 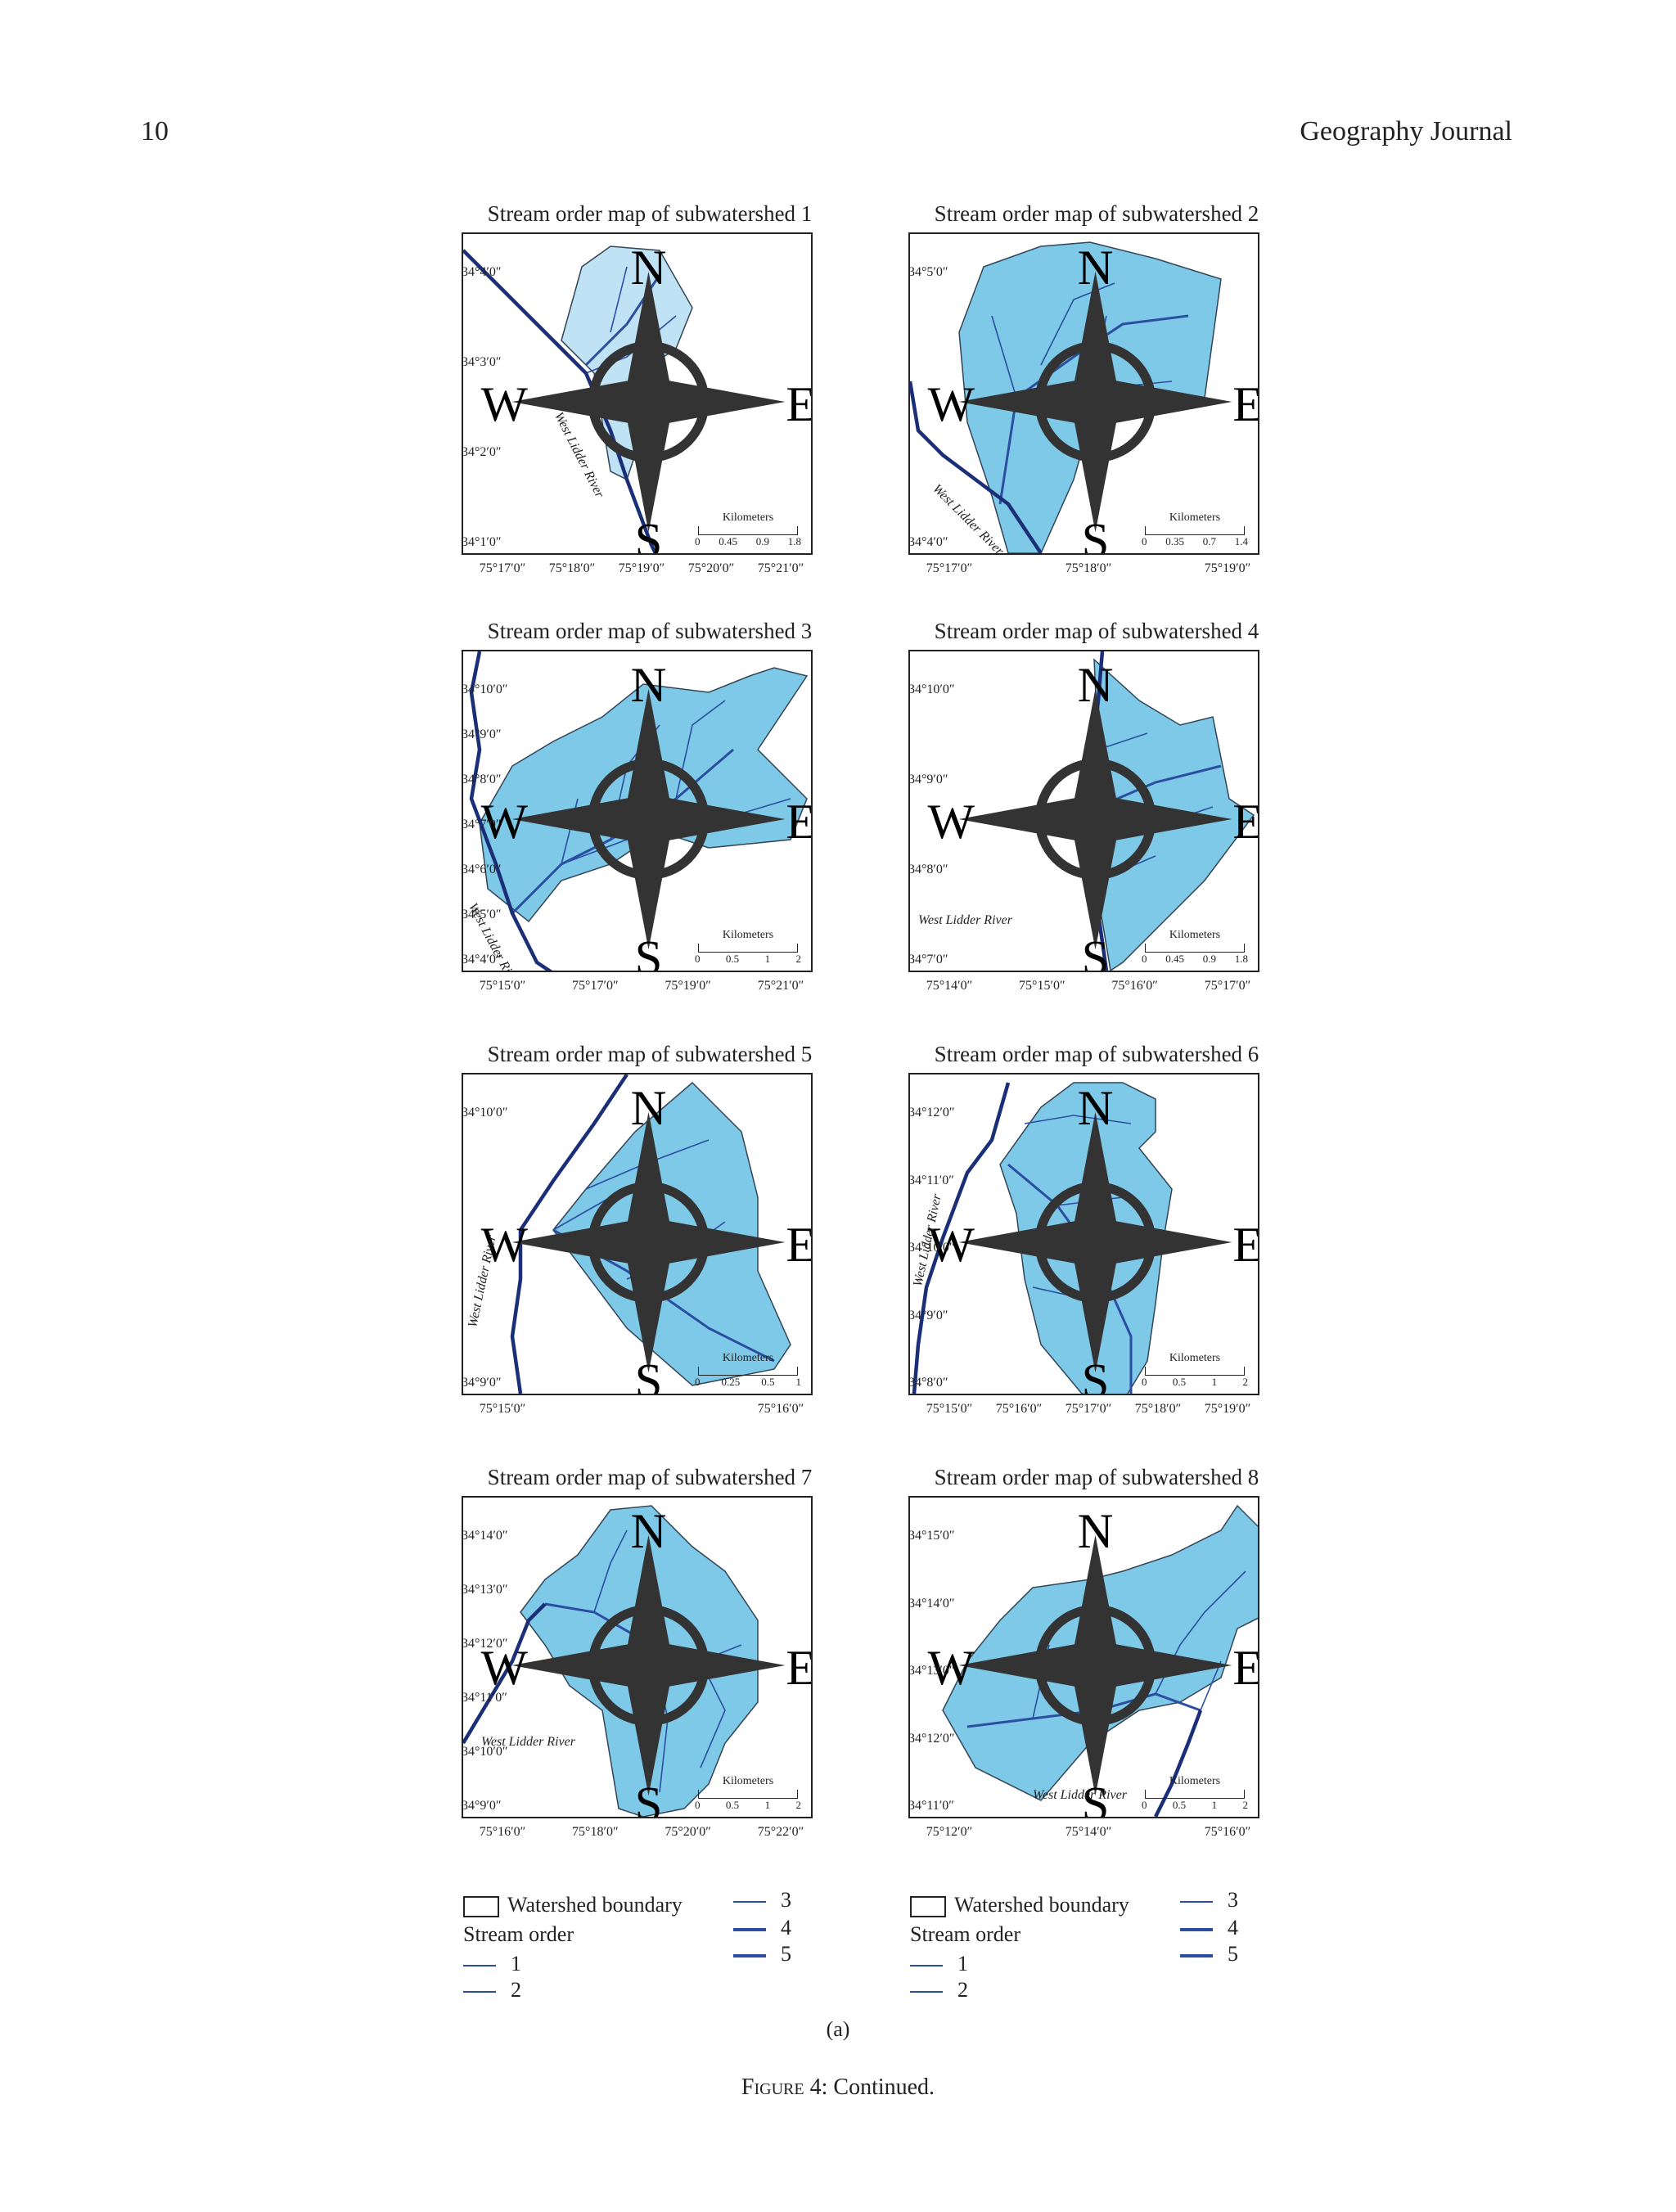 What do you see at coordinates (1106, 1945) in the screenshot?
I see `legend-right: Watershed boundary Stream order 1 2 3 4 5` at bounding box center [1106, 1945].